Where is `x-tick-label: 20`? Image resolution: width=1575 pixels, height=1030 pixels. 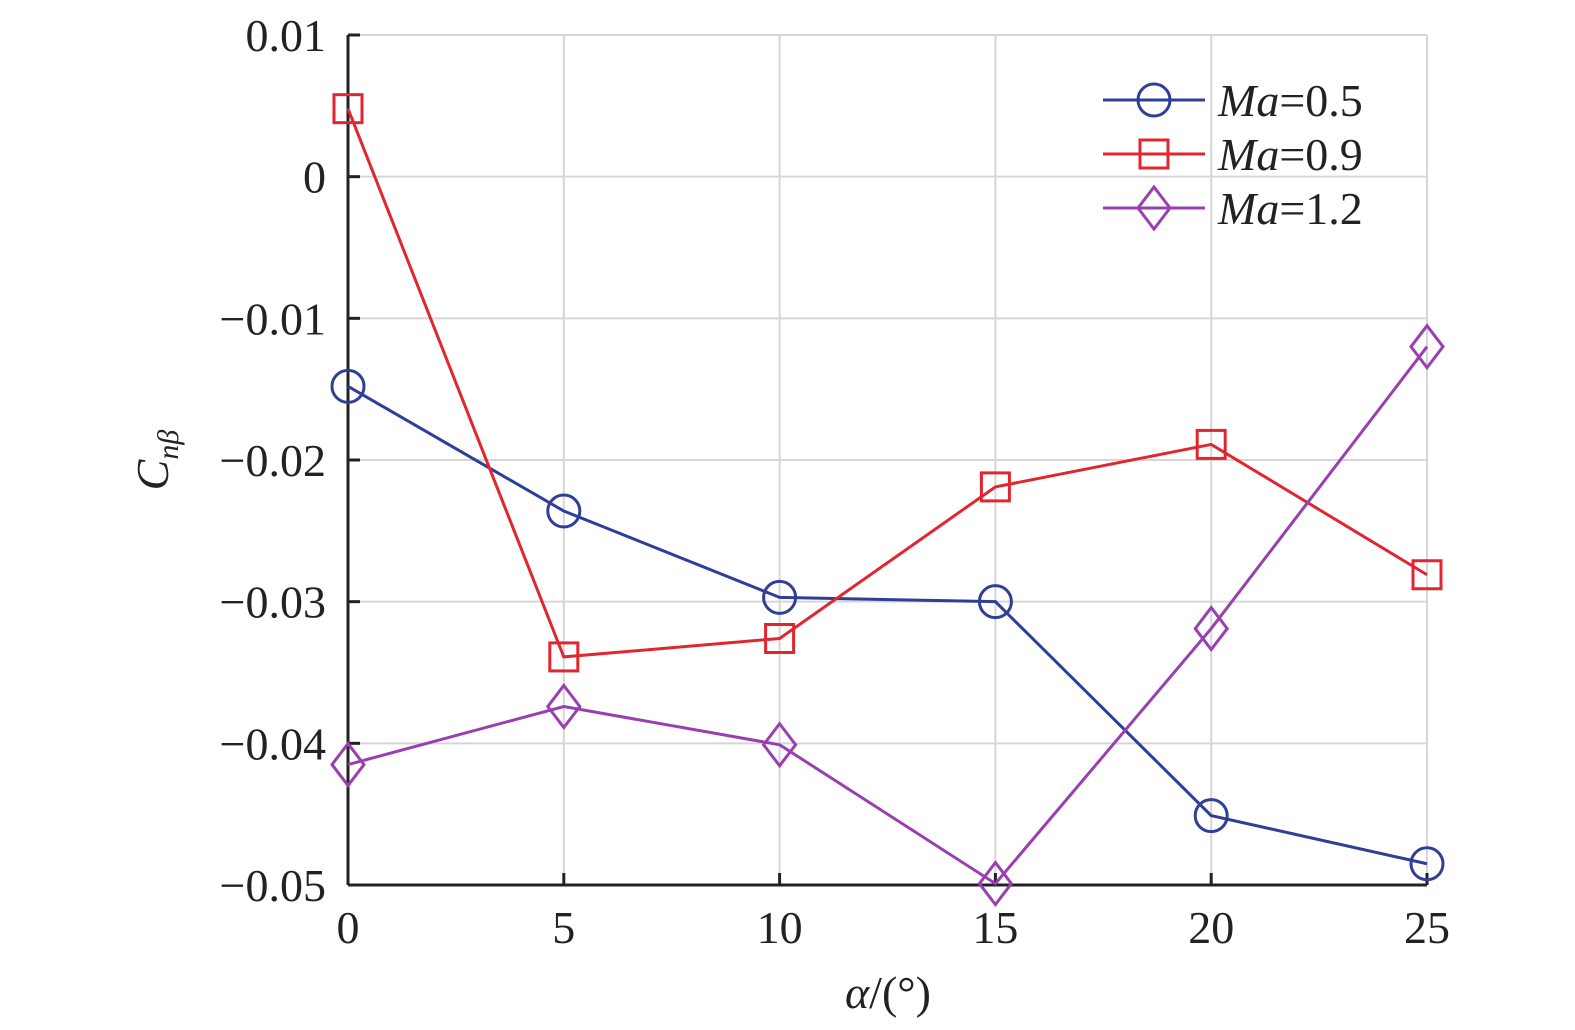
x-tick-label: 20 is located at coordinates (1211, 927).